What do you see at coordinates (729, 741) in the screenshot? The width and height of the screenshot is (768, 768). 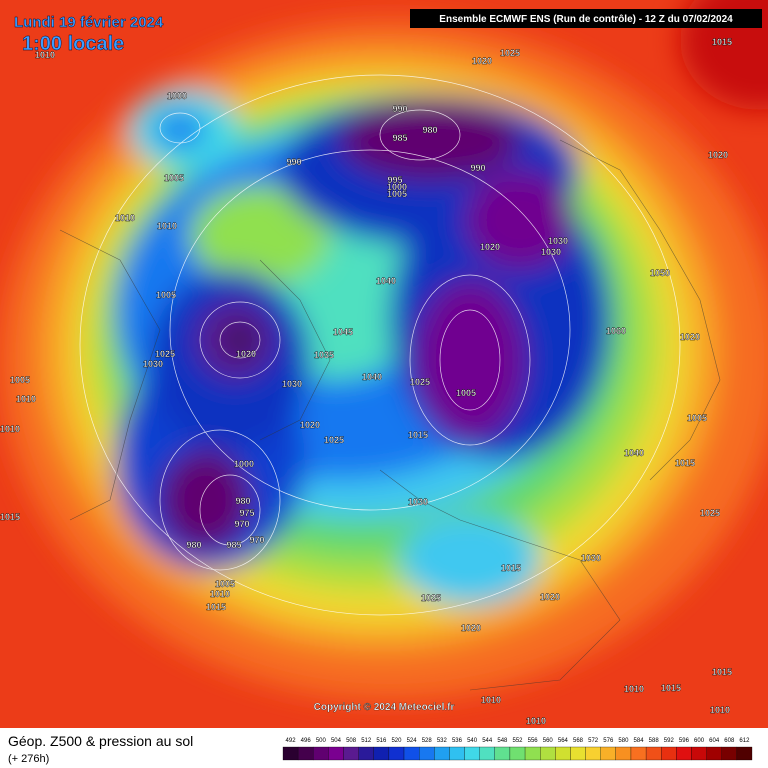 I see `scale-label: 608` at bounding box center [729, 741].